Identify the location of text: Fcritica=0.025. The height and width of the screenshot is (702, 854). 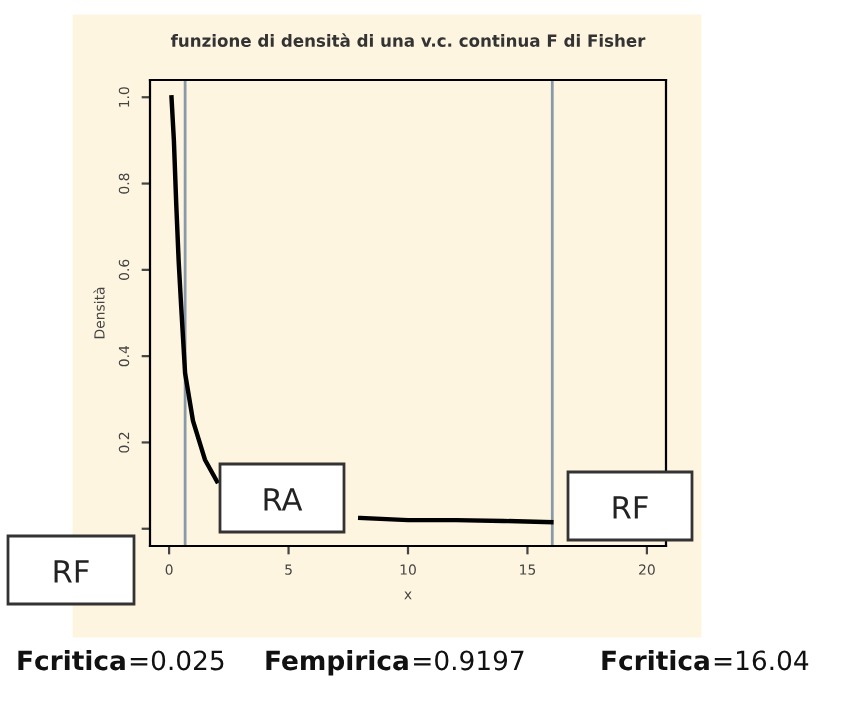
(121, 660).